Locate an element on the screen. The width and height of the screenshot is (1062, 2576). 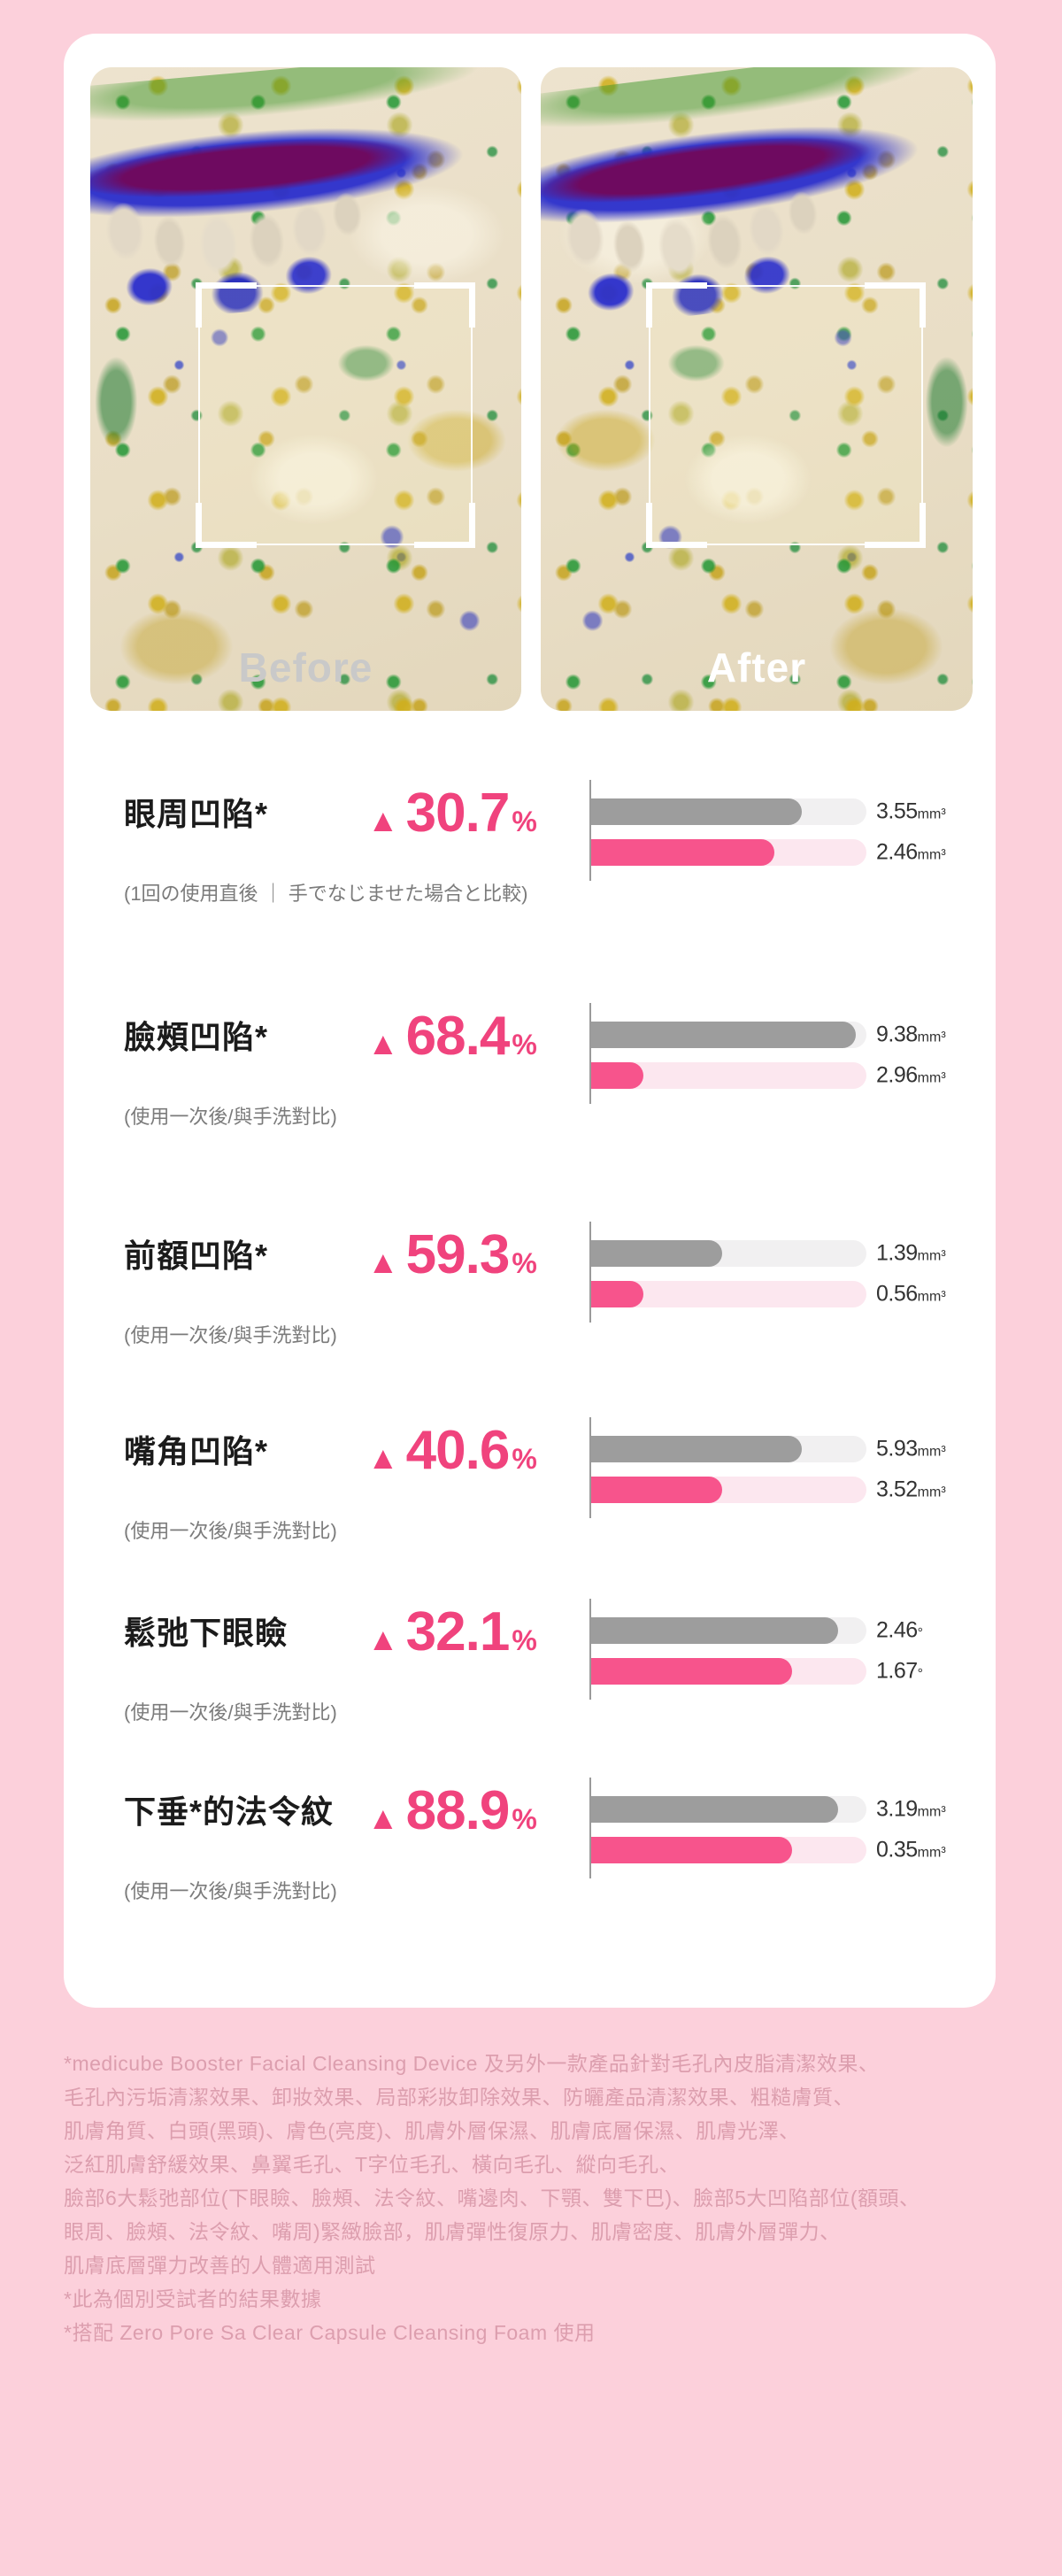
bar-track-pink: 0.56mm³ is located at coordinates (768, 1294).